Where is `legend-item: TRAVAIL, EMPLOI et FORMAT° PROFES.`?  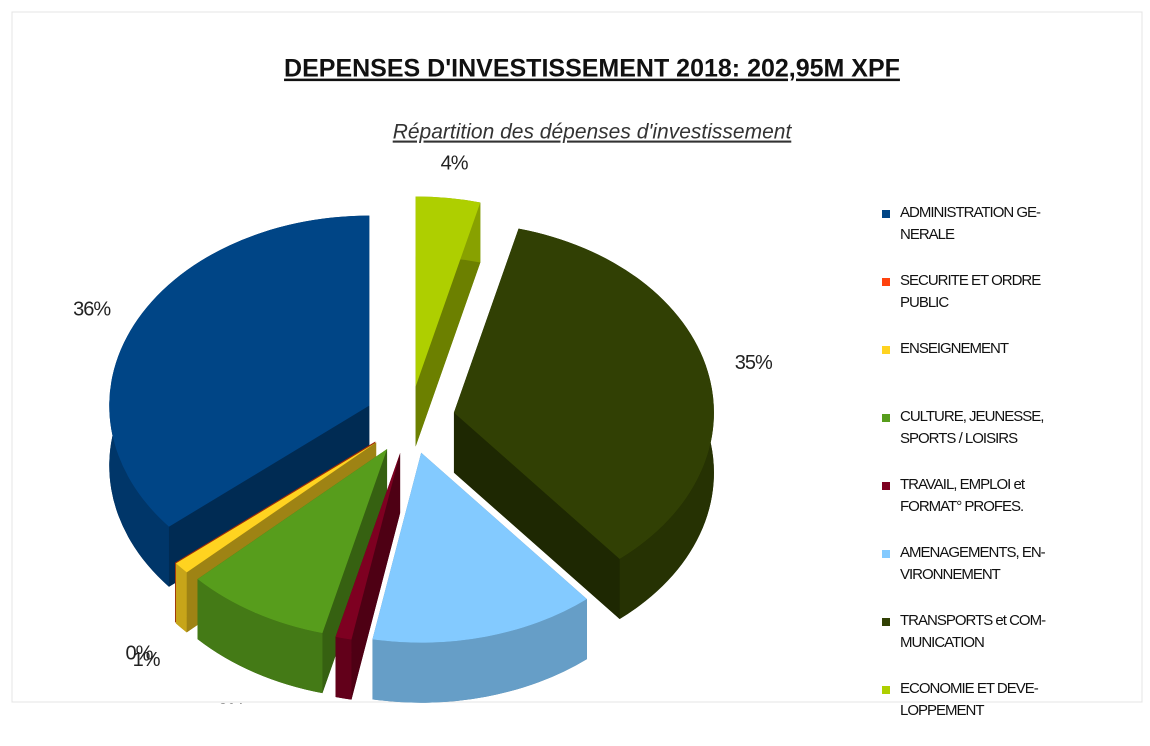 legend-item: TRAVAIL, EMPLOI et FORMAT° PROFES. is located at coordinates (1010, 508).